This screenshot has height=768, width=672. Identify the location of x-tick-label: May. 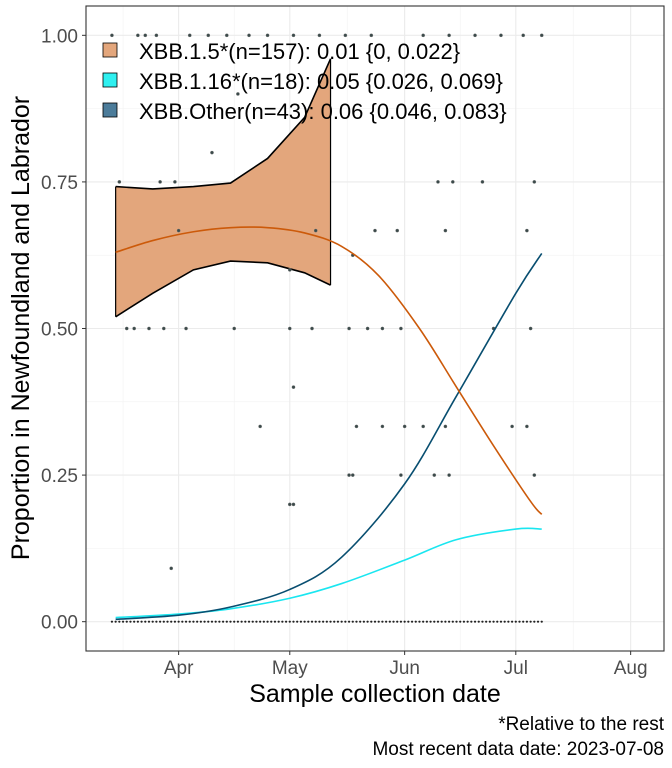
(290, 668).